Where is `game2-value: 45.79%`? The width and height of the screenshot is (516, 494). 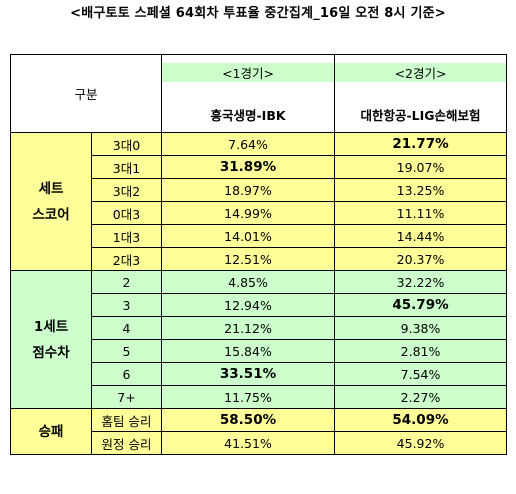 game2-value: 45.79% is located at coordinates (421, 305).